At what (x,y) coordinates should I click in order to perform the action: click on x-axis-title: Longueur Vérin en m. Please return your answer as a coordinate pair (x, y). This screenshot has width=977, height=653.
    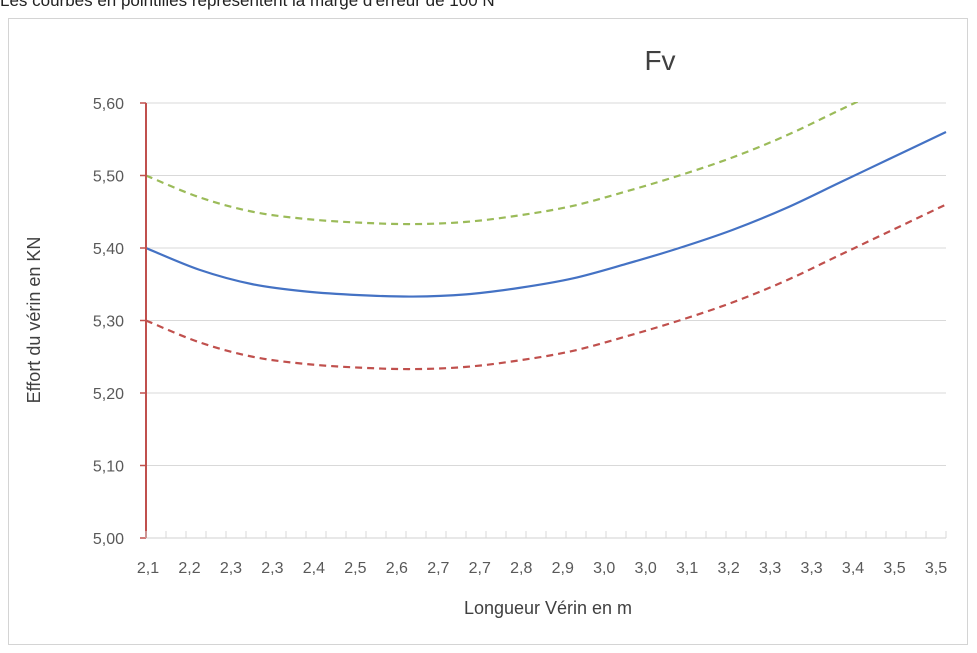
    Looking at the image, I should click on (548, 608).